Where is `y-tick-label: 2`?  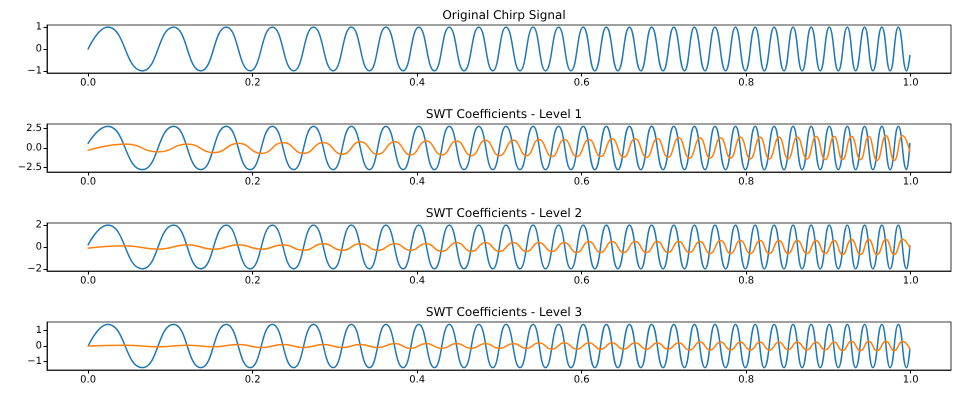 y-tick-label: 2 is located at coordinates (39, 225).